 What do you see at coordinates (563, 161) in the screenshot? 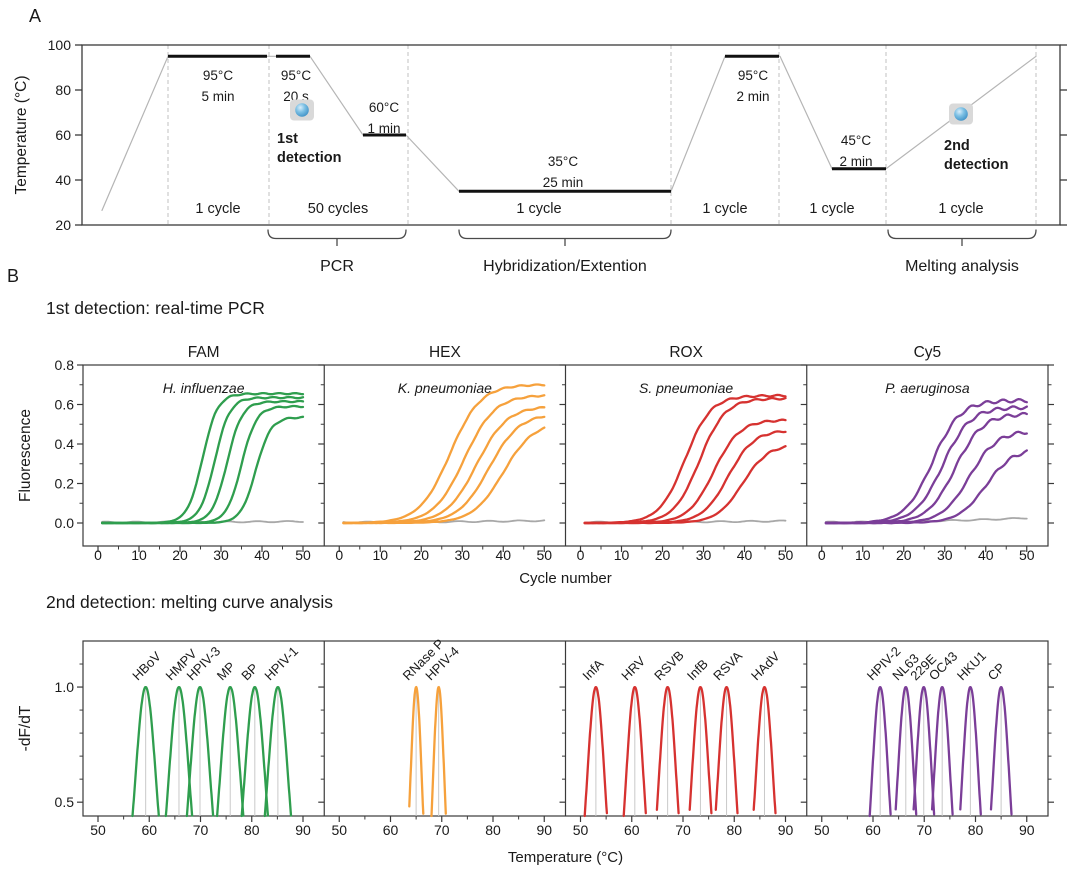
I see `step-temp-label: 35°C` at bounding box center [563, 161].